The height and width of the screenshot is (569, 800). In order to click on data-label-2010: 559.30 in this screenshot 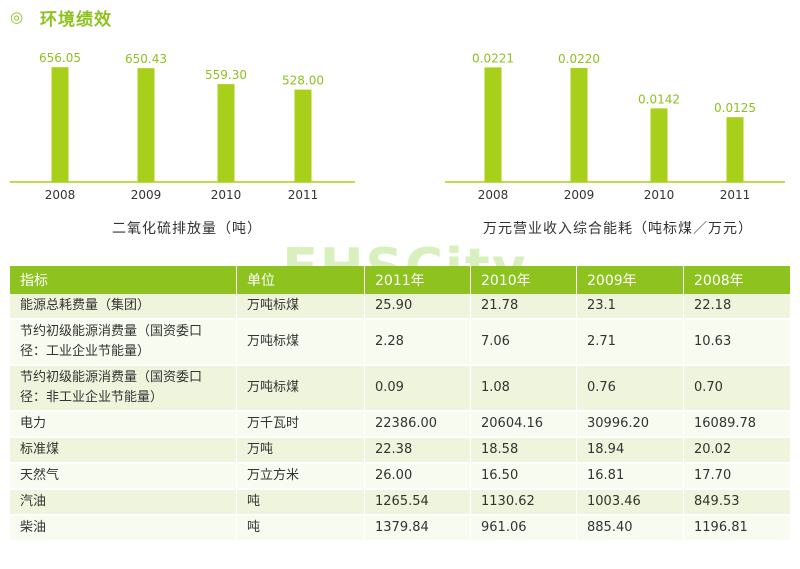, I will do `click(226, 75)`.